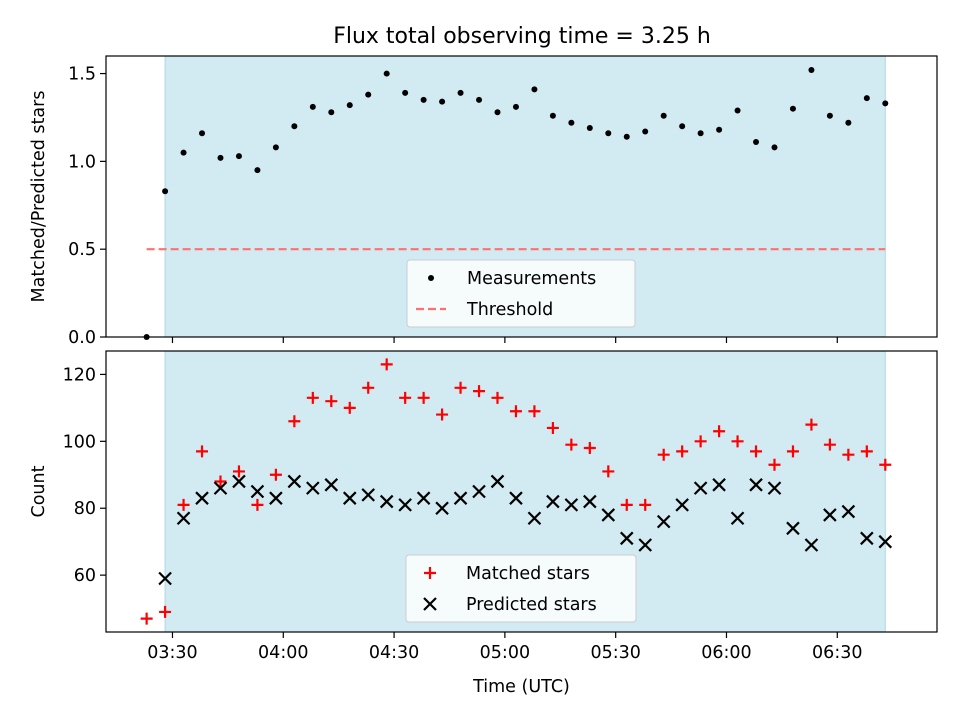 Image resolution: width=960 pixels, height=720 pixels. I want to click on top-legend-box, so click(521, 293).